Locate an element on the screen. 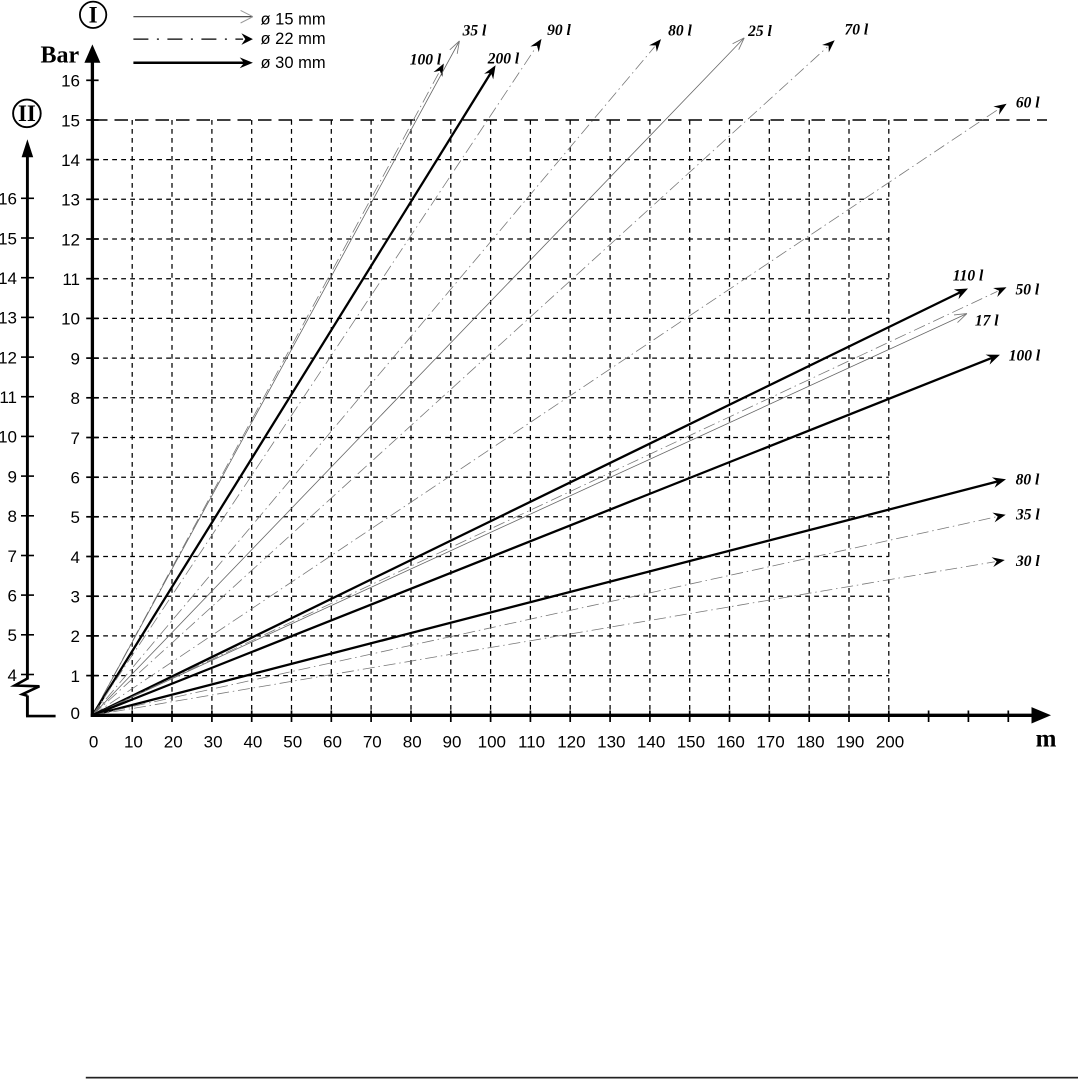 Image resolution: width=1078 pixels, height=1079 pixels. svg-text: 170 is located at coordinates (770, 742).